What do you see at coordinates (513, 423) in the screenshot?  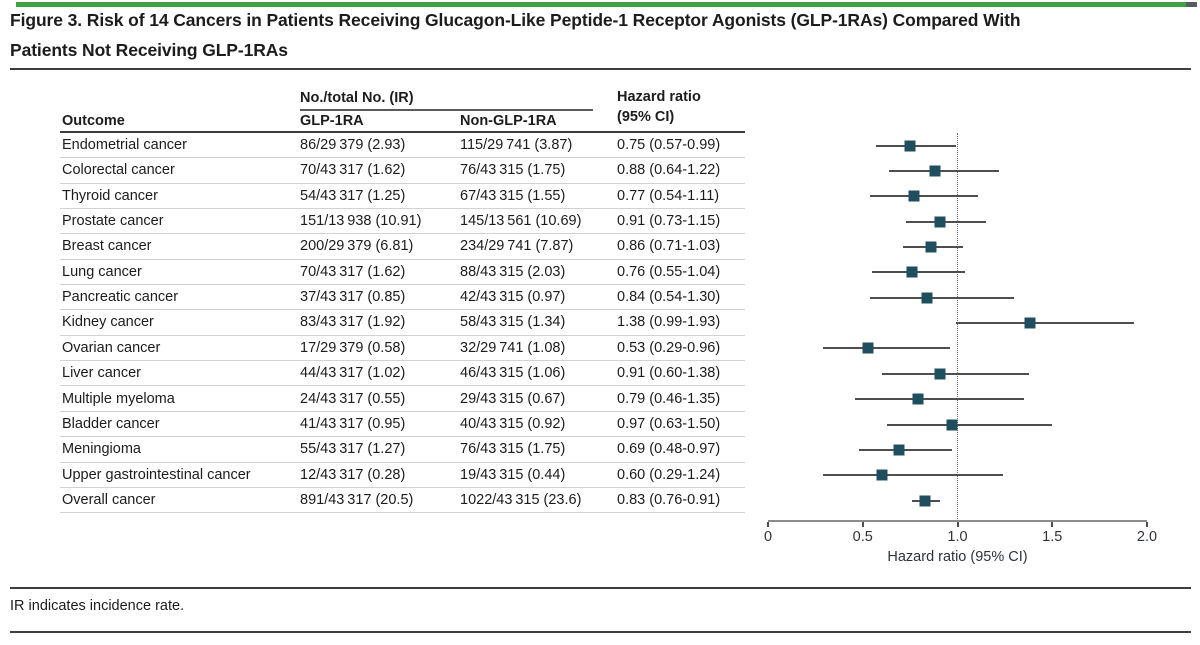 I see `cell-non-glp1ra: 40/43 315 (0.92)` at bounding box center [513, 423].